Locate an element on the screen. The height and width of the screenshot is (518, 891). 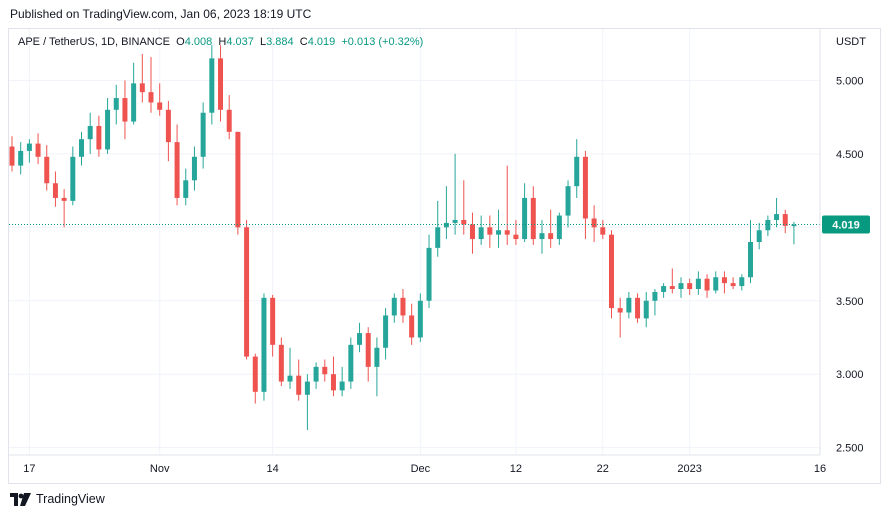
y-tick-label: 3.000 is located at coordinates (850, 375).